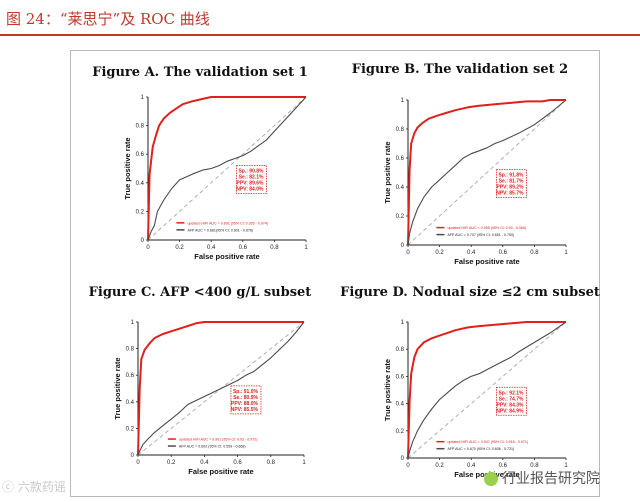 This screenshot has width=640, height=502. What do you see at coordinates (511, 393) in the screenshot?
I see `stat-value: Sp.: 92.1%` at bounding box center [511, 393].